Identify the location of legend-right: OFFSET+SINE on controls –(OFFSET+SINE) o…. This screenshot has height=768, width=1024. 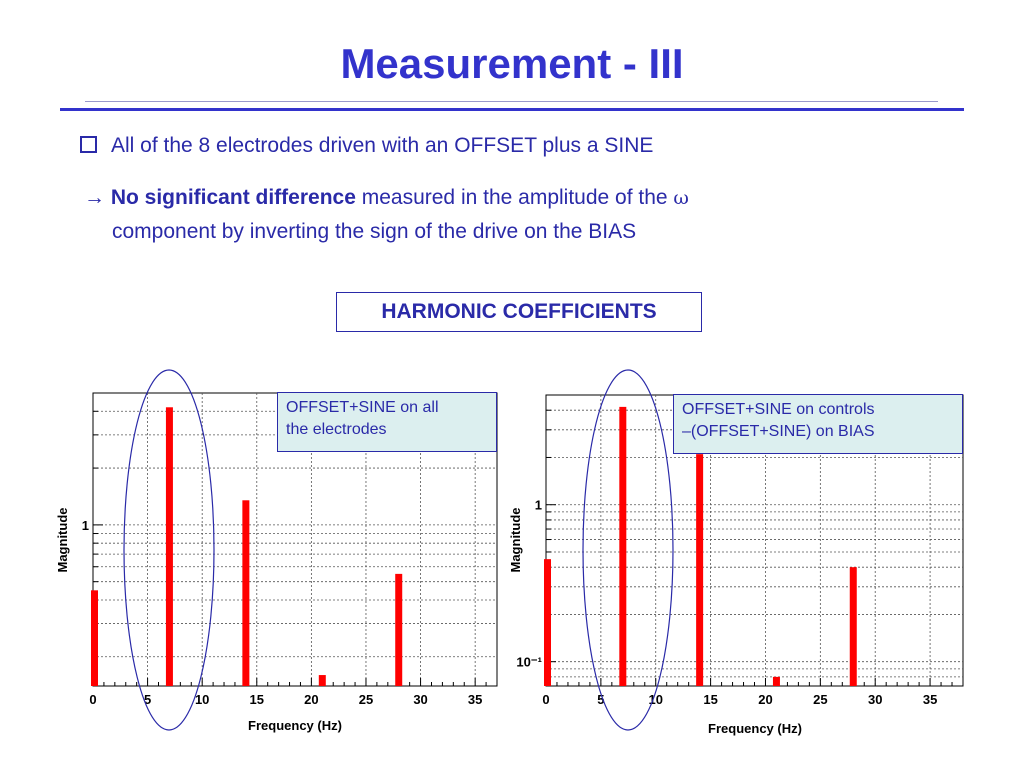
(818, 424).